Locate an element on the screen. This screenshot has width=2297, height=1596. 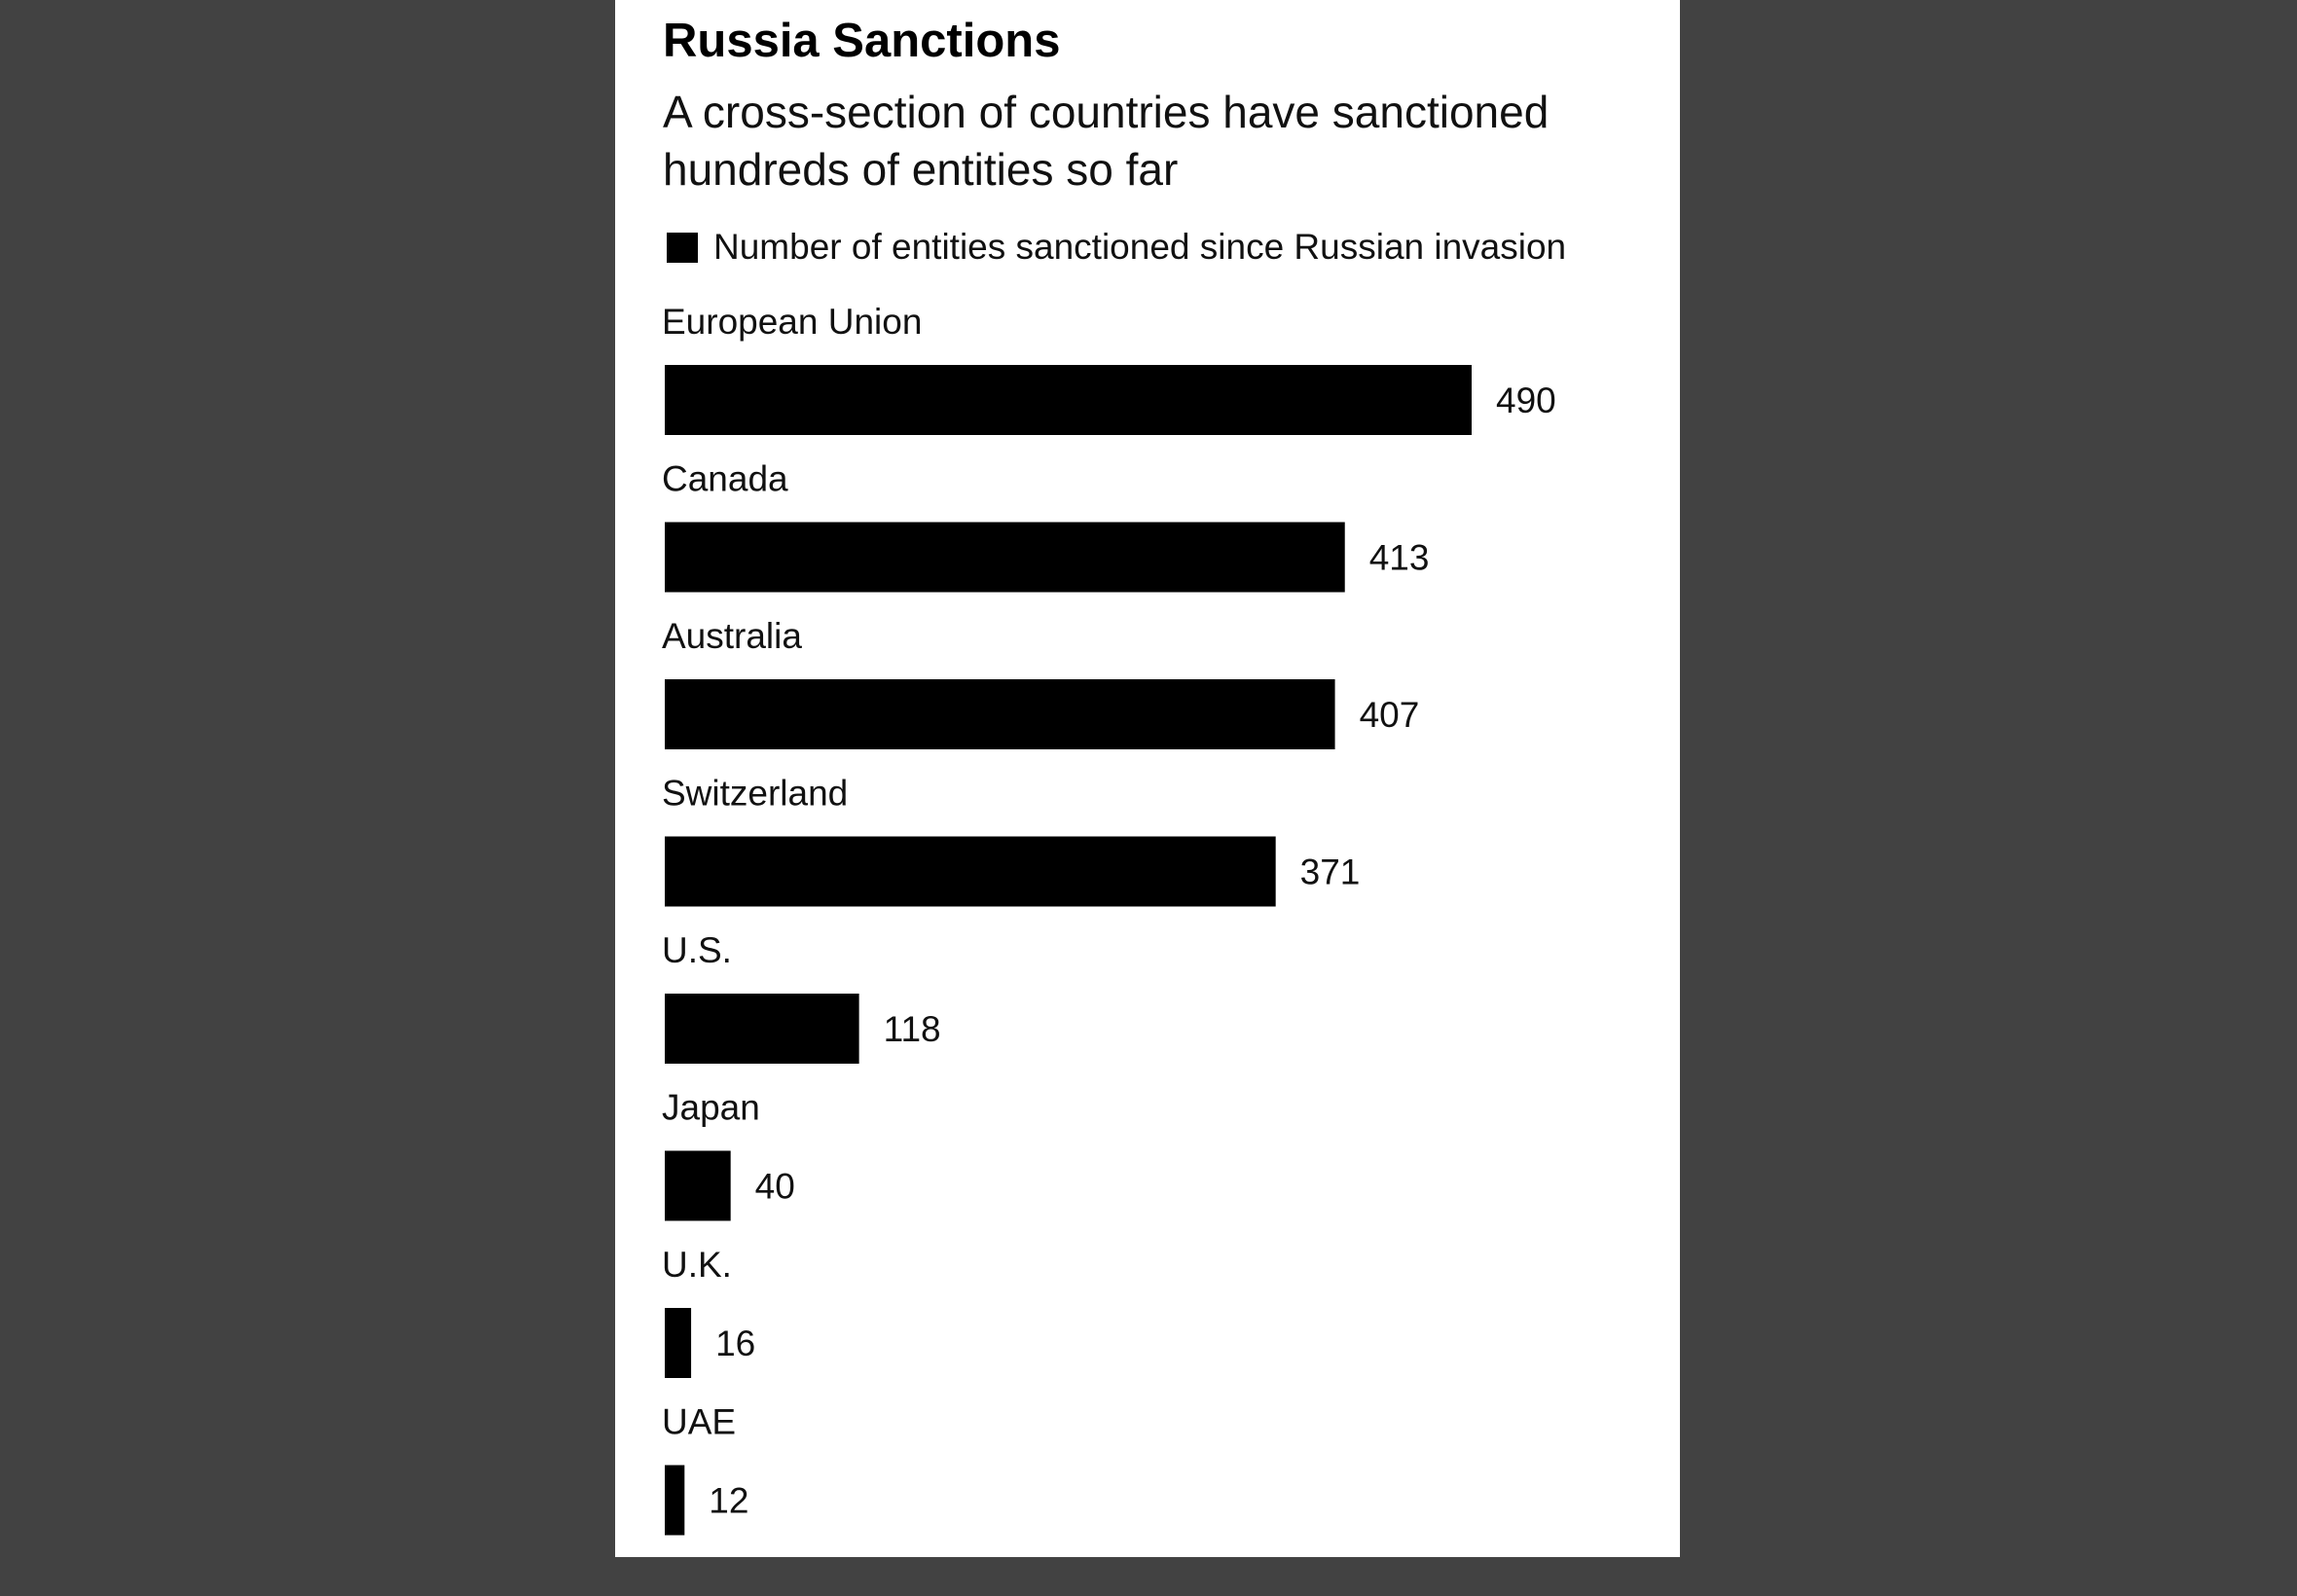
bar-row: Japan 40 is located at coordinates (728, 1154).